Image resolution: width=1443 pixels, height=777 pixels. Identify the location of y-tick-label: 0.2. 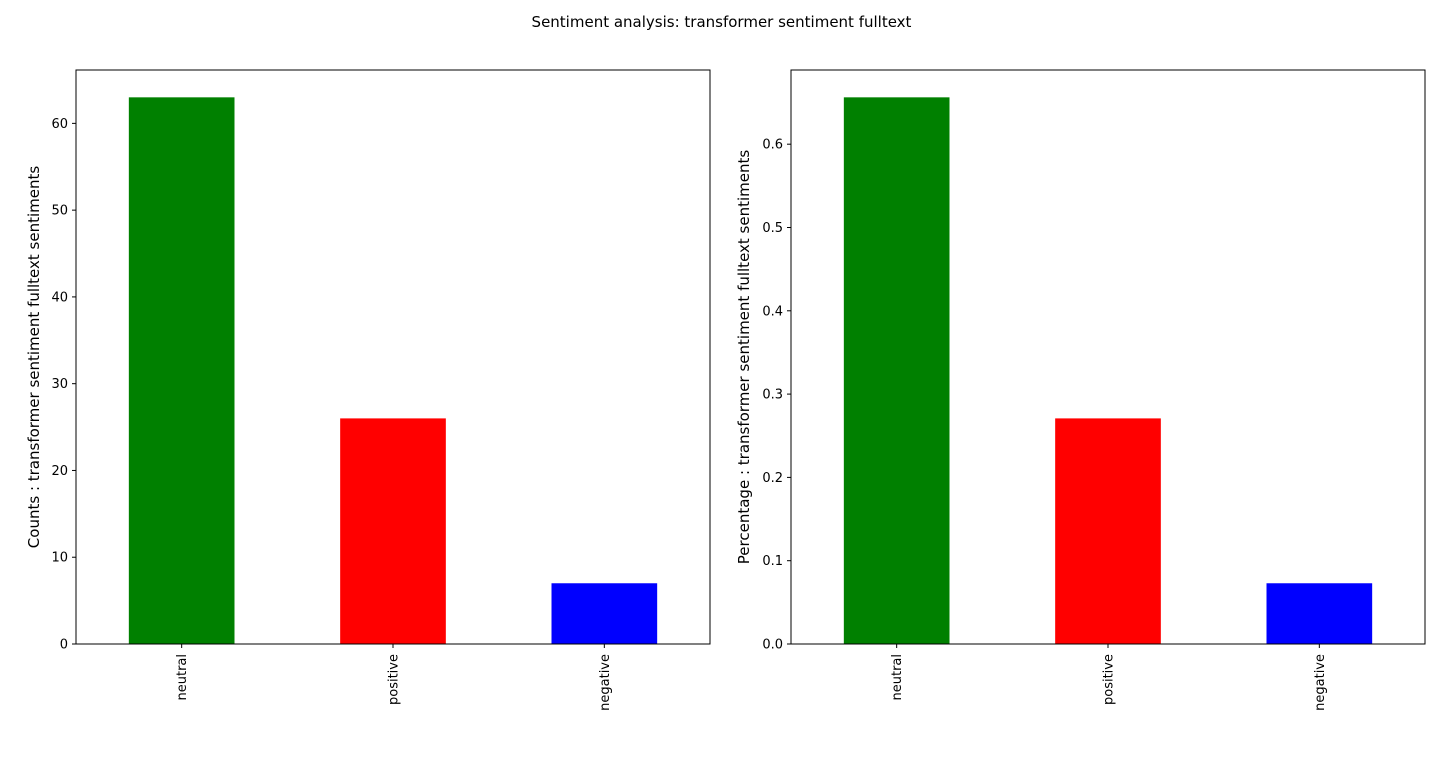
(772, 478).